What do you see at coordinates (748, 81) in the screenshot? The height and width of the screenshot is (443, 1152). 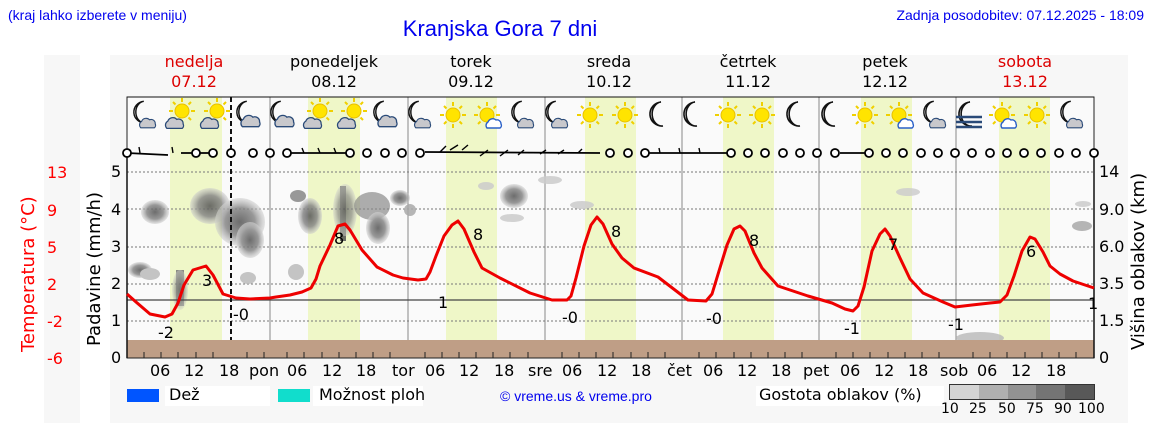 I see `day-date: 11.12` at bounding box center [748, 81].